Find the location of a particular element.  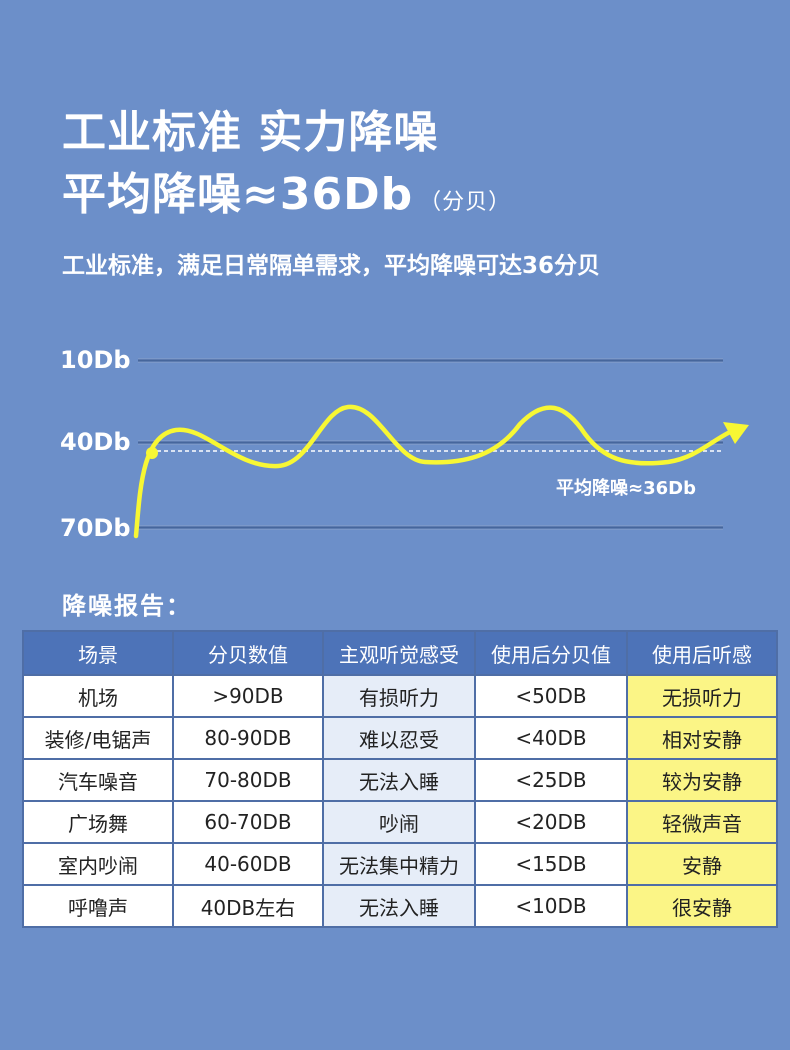

cell-decibel: 40DB左右 is located at coordinates (248, 906).